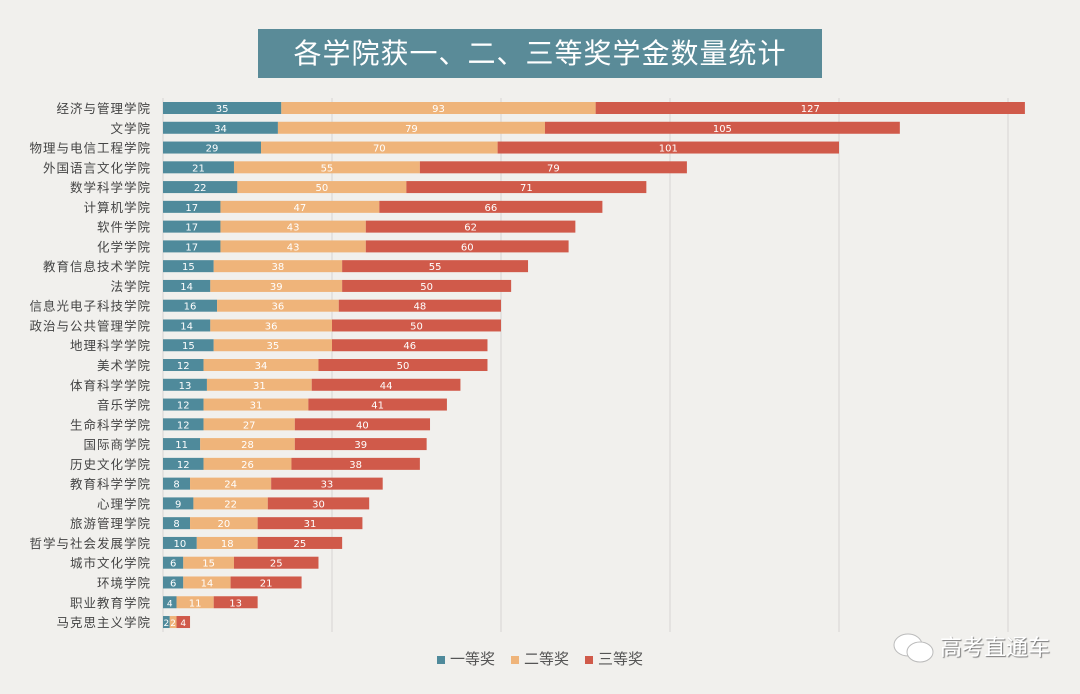 Image resolution: width=1080 pixels, height=694 pixels. I want to click on category-label: 文学院, so click(130, 128).